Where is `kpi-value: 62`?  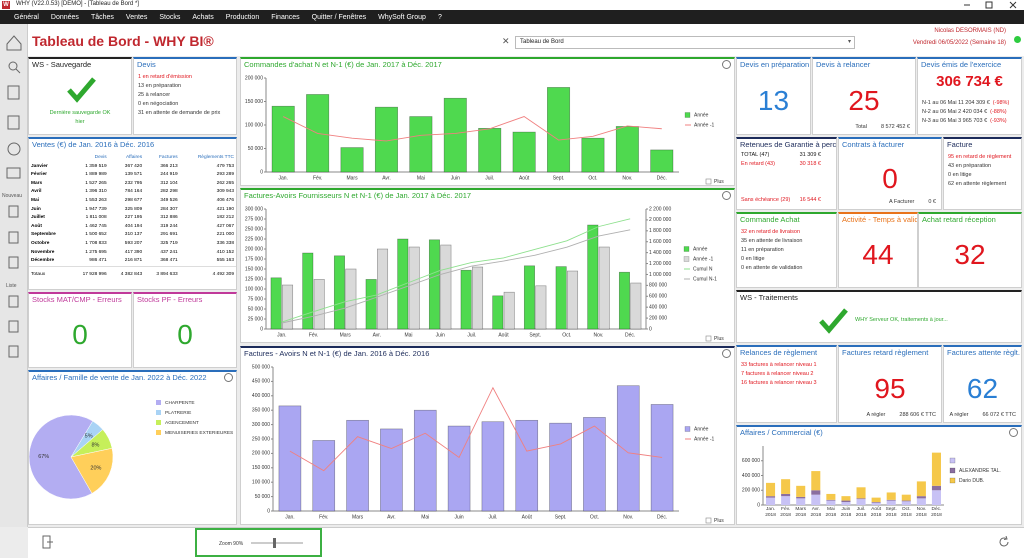
kpi-value: 62 is located at coordinates (982, 388).